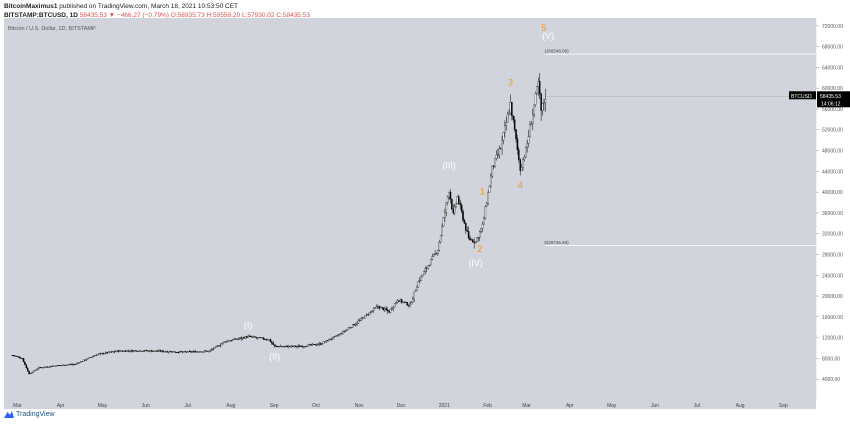  Describe the element at coordinates (830, 97) in the screenshot. I see `price-tag-value: 58435.53` at that location.